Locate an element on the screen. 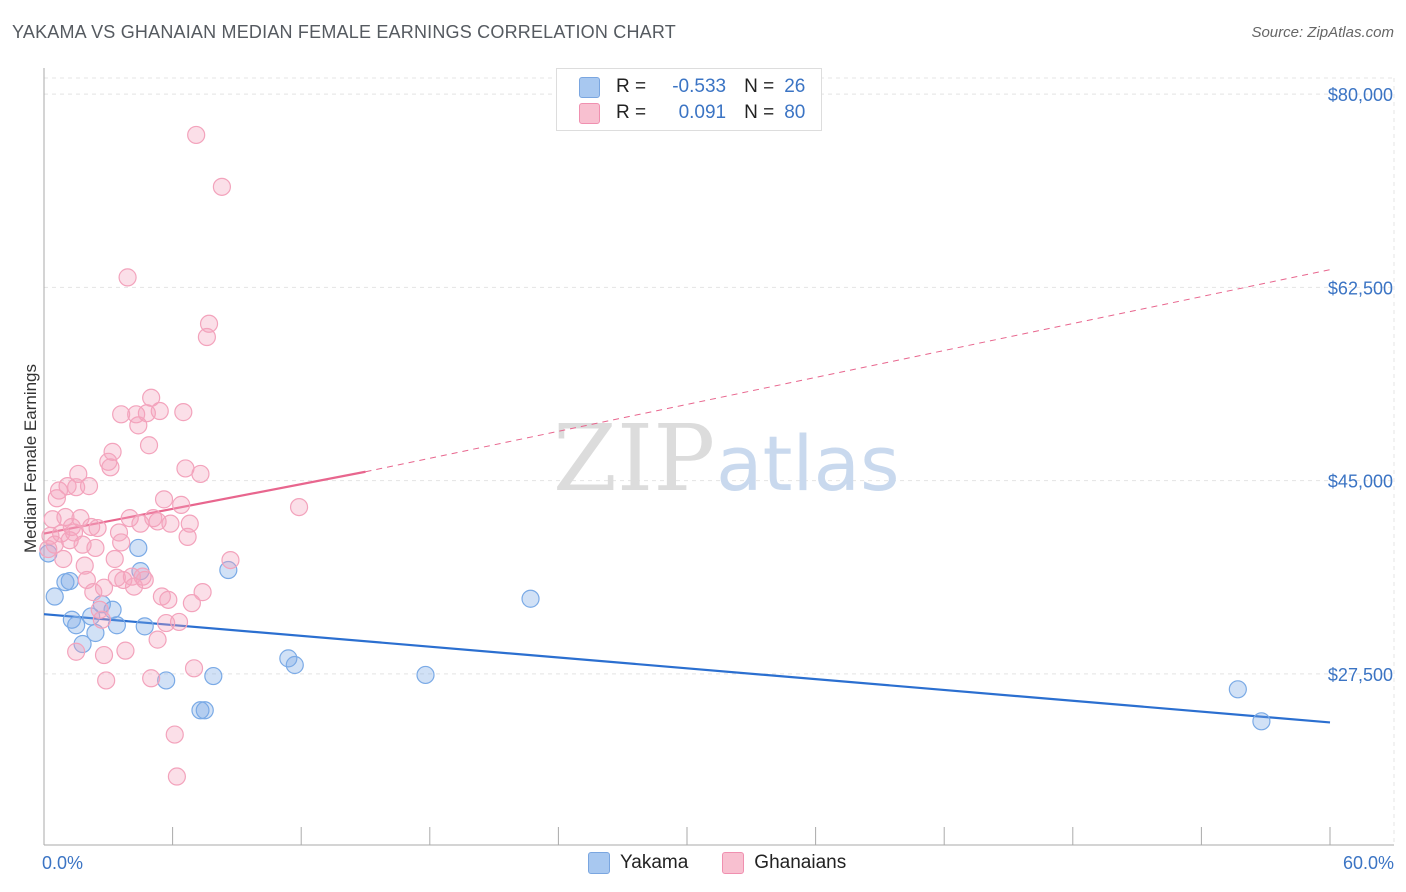 This screenshot has width=1406, height=892. legend-n-value: 26 is located at coordinates (795, 86).